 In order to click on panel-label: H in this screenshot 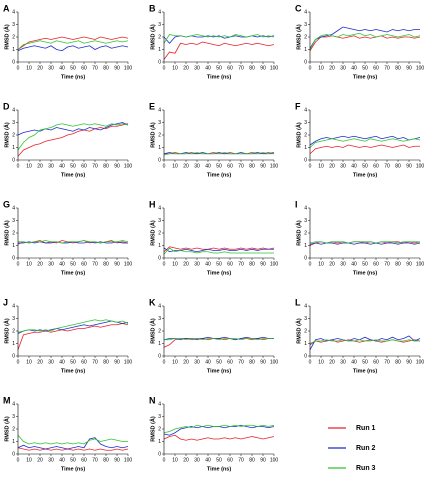, I will do `click(152, 204)`.